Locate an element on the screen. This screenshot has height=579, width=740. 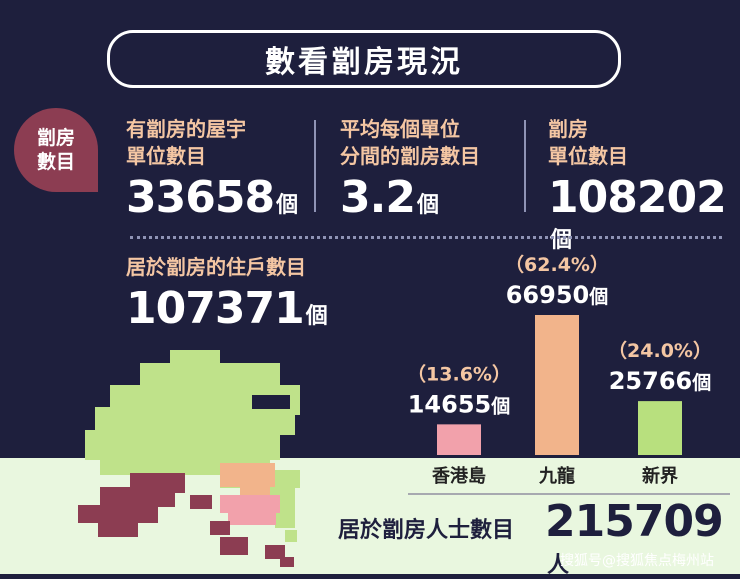
stat-average-unit: 個 is located at coordinates (427, 205).